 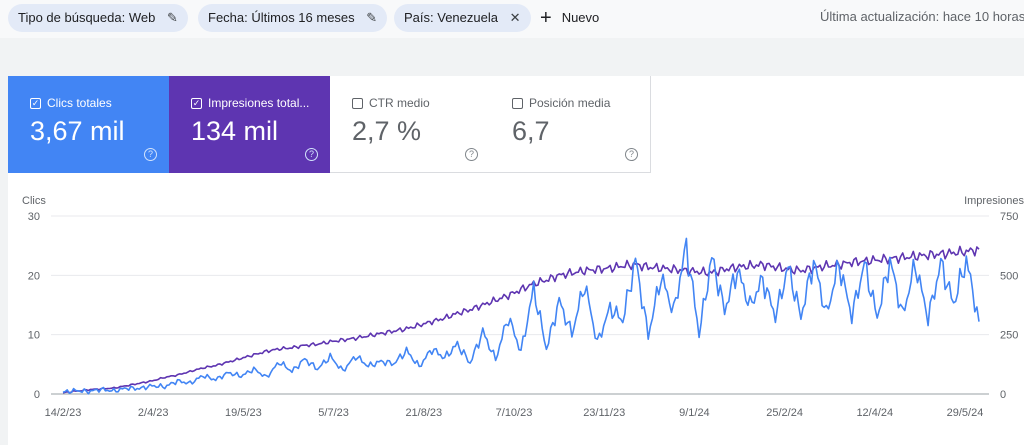 What do you see at coordinates (570, 124) in the screenshot?
I see `metric-position: Posición media 6,7 ?` at bounding box center [570, 124].